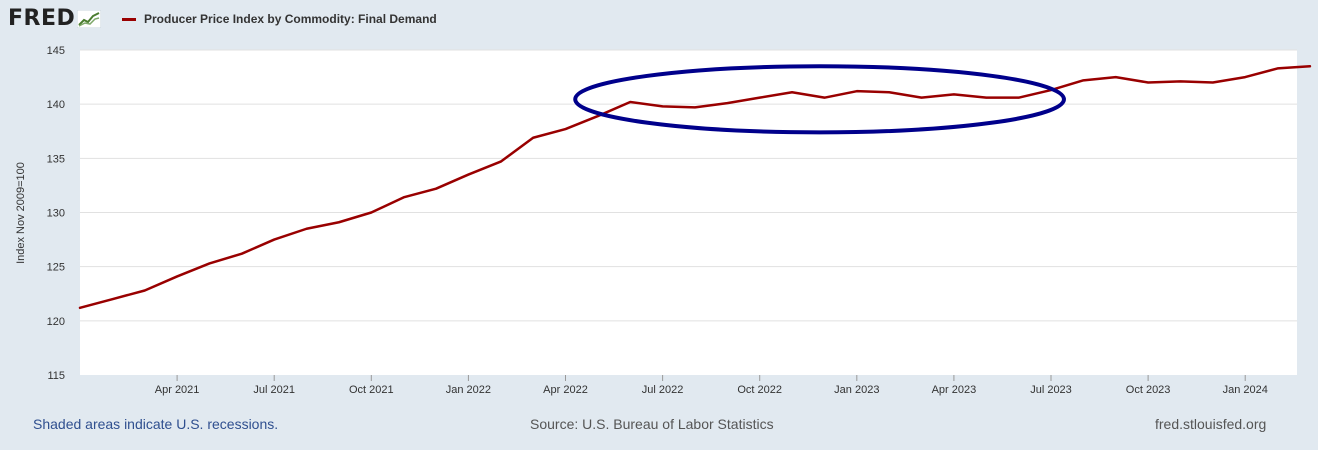  What do you see at coordinates (1051, 390) in the screenshot?
I see `x-tick-label: Jul 2023` at bounding box center [1051, 390].